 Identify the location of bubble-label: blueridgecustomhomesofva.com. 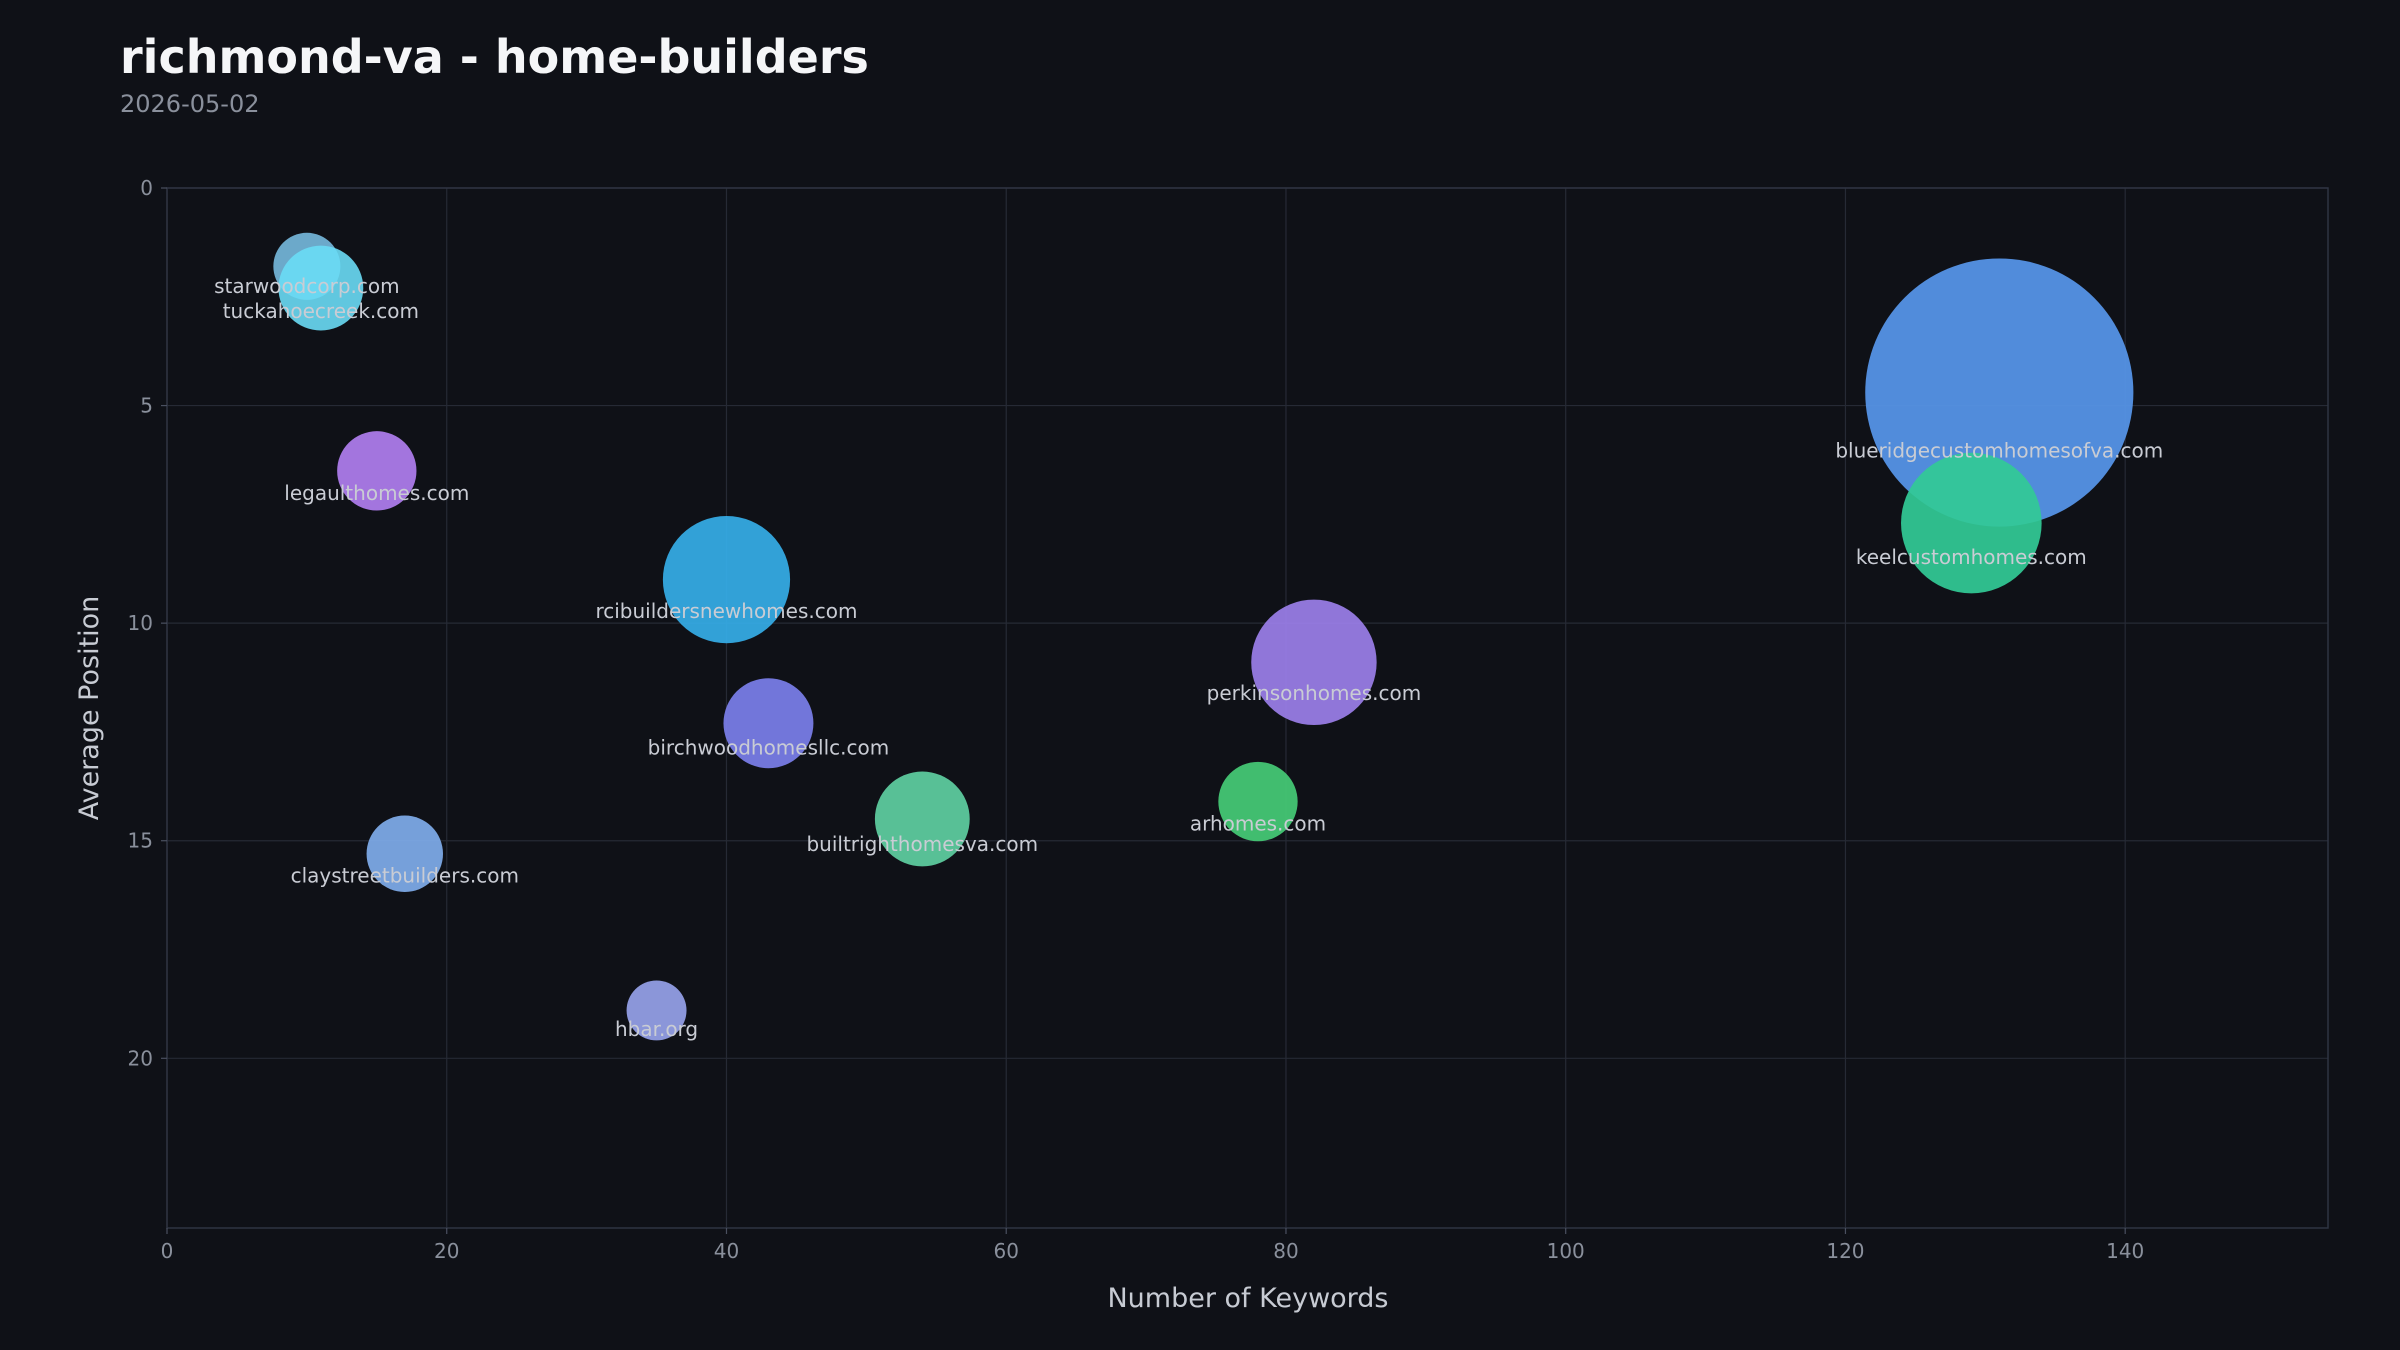
(1999, 450).